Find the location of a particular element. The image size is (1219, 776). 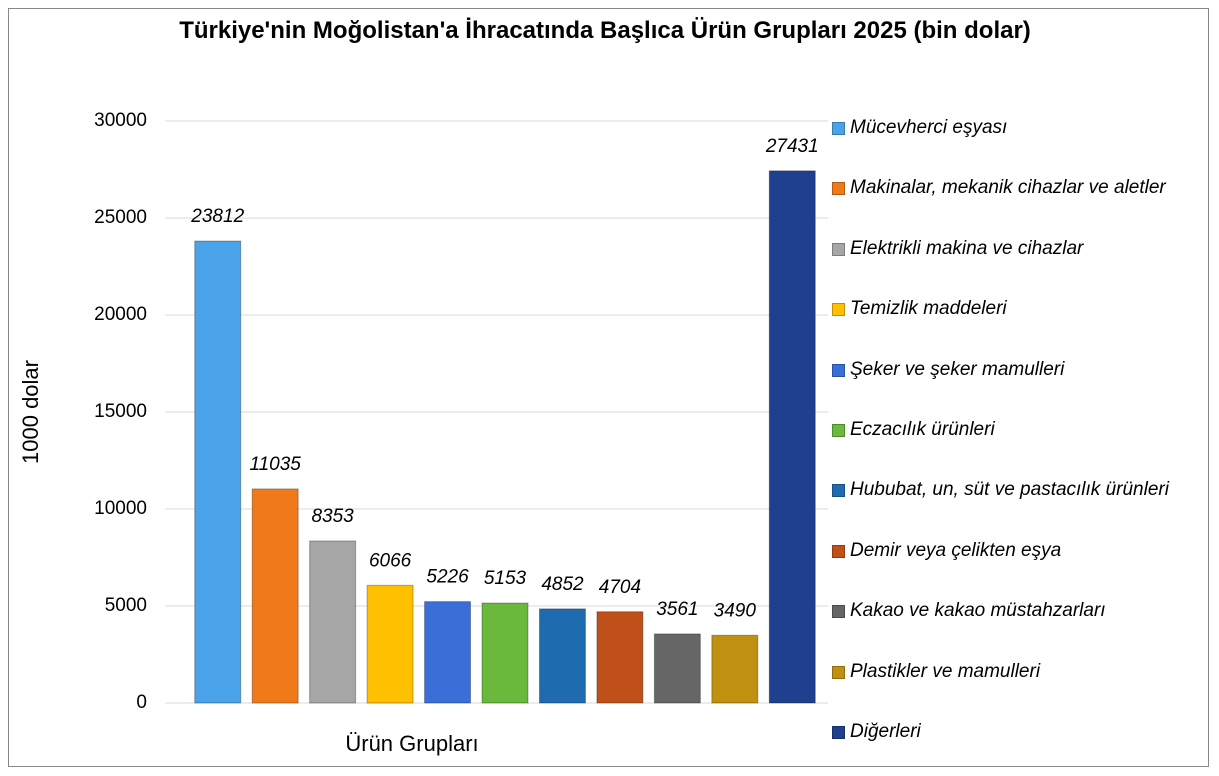

legend-item: Temizlik maddeleri is located at coordinates (1012, 309).